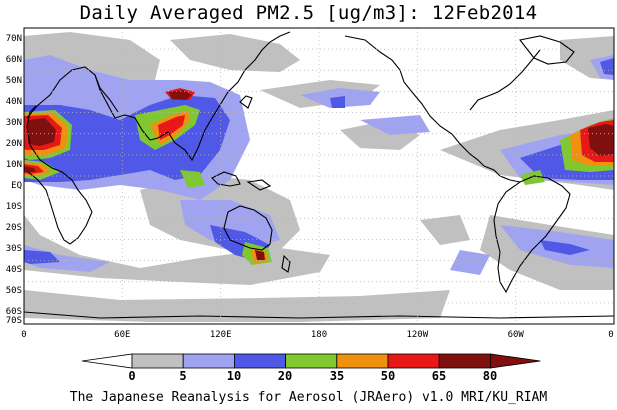 The image size is (617, 410). What do you see at coordinates (107, 361) in the screenshot?
I see `colorbar-low-triangle` at bounding box center [107, 361].